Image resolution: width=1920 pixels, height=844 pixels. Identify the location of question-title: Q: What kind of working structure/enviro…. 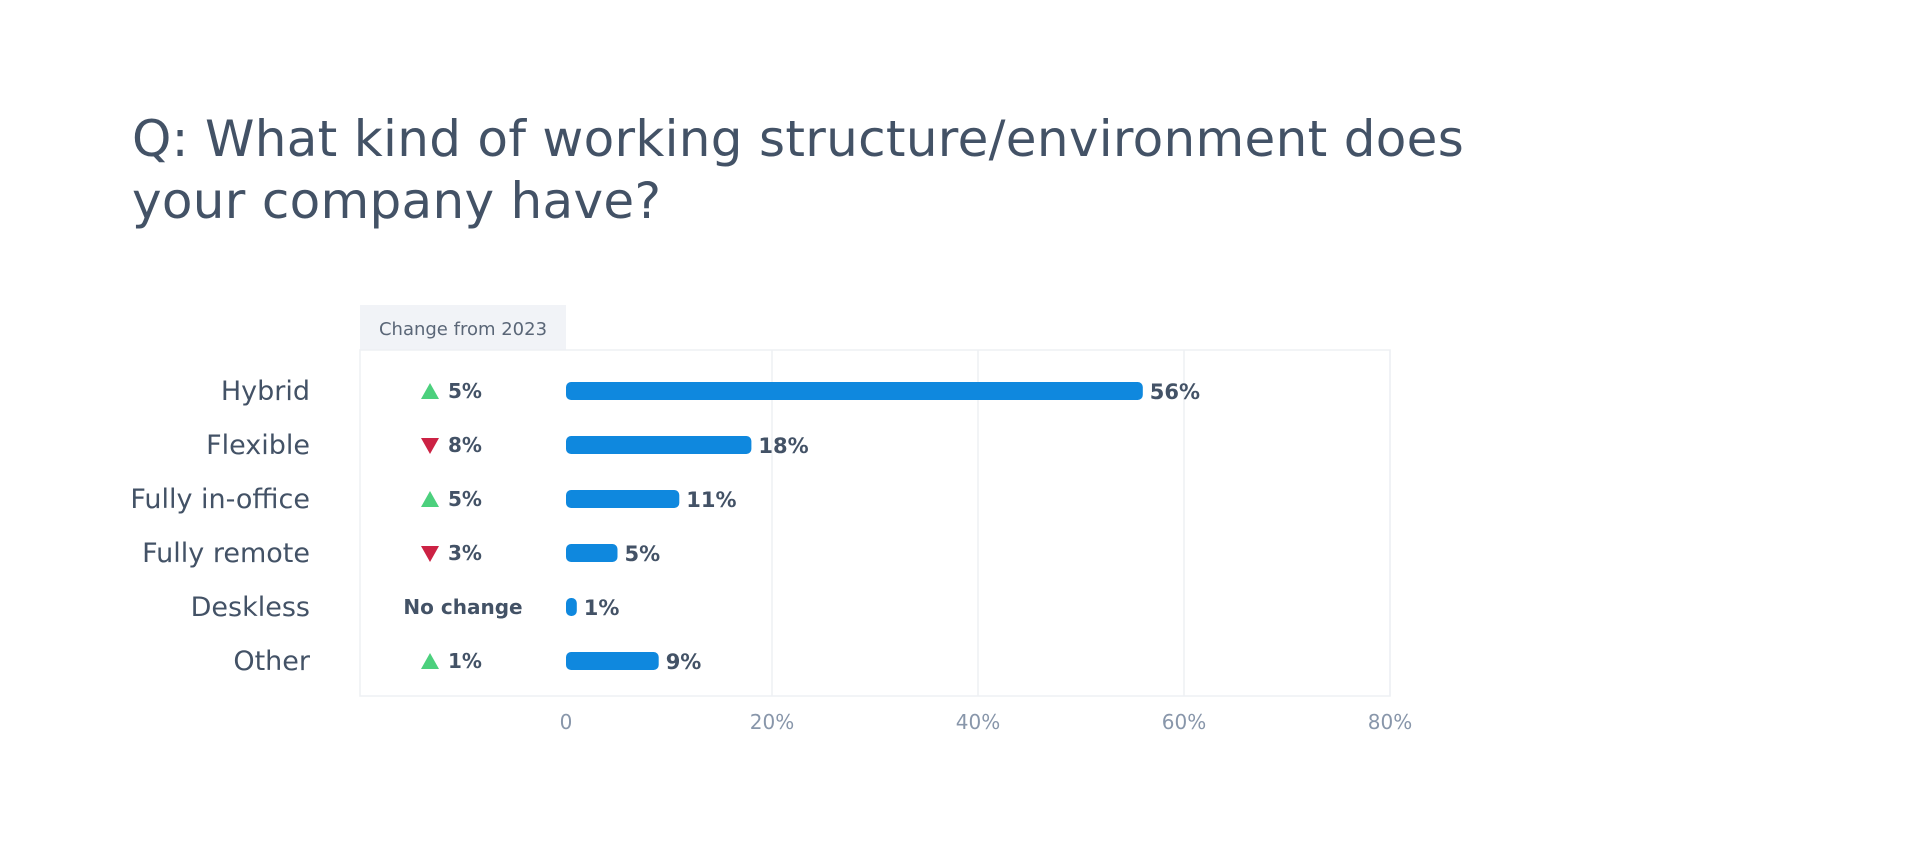
(798, 170).